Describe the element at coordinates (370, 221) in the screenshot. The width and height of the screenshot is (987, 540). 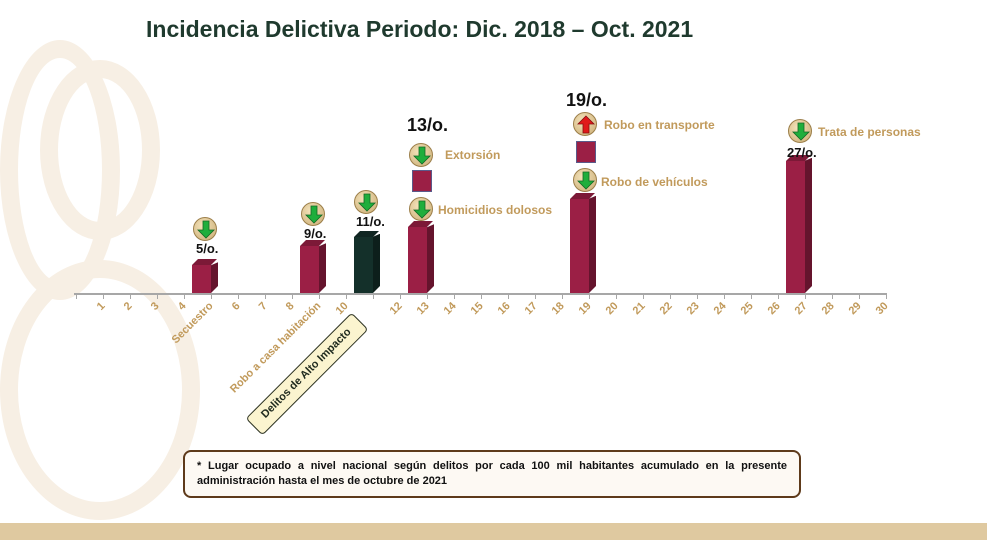
I see `rank-label: 11/o.` at that location.